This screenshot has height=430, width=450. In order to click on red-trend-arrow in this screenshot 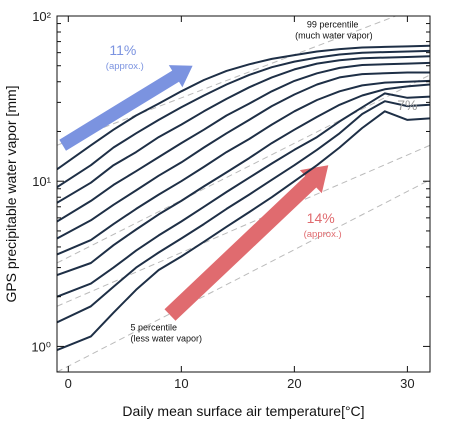, I will do `click(246, 243)`.